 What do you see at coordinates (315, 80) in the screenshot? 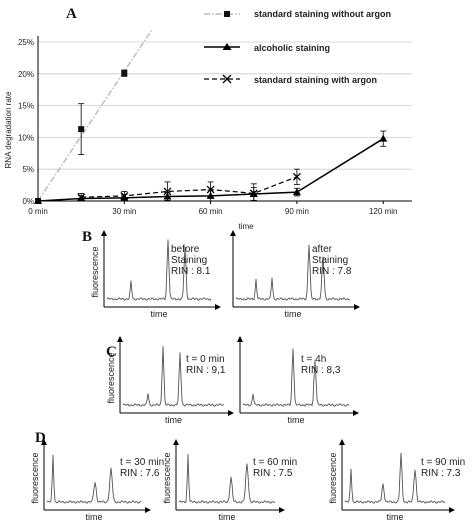
I see `legend-label-with-argon: standard staining with argon` at bounding box center [315, 80].